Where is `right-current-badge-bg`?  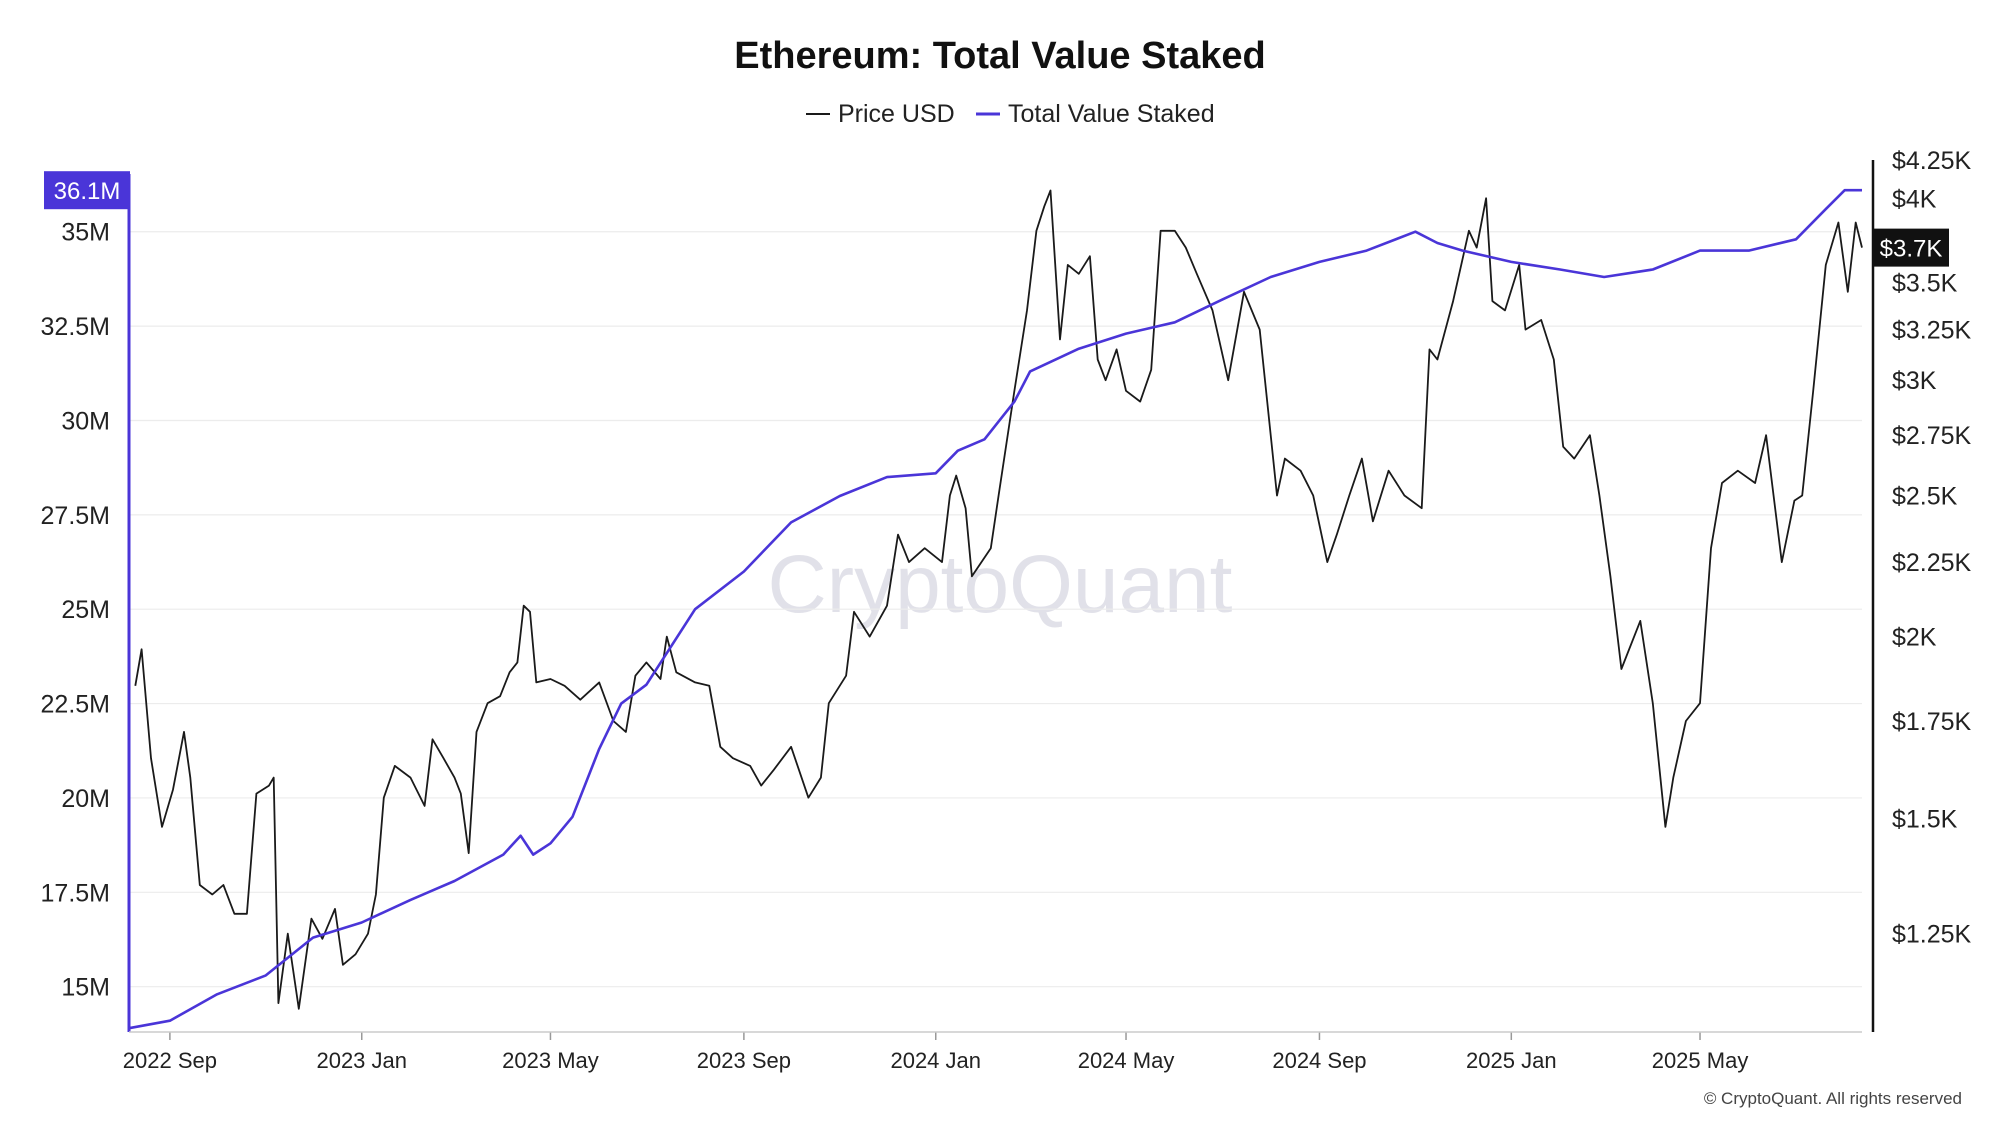 right-current-badge-bg is located at coordinates (1911, 247).